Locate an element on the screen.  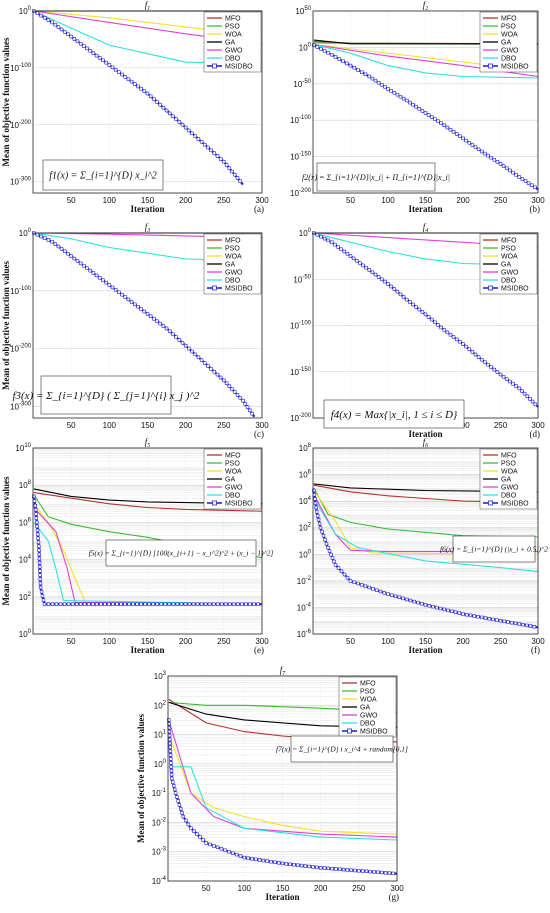
legend-label-woa: WOA is located at coordinates (509, 257).